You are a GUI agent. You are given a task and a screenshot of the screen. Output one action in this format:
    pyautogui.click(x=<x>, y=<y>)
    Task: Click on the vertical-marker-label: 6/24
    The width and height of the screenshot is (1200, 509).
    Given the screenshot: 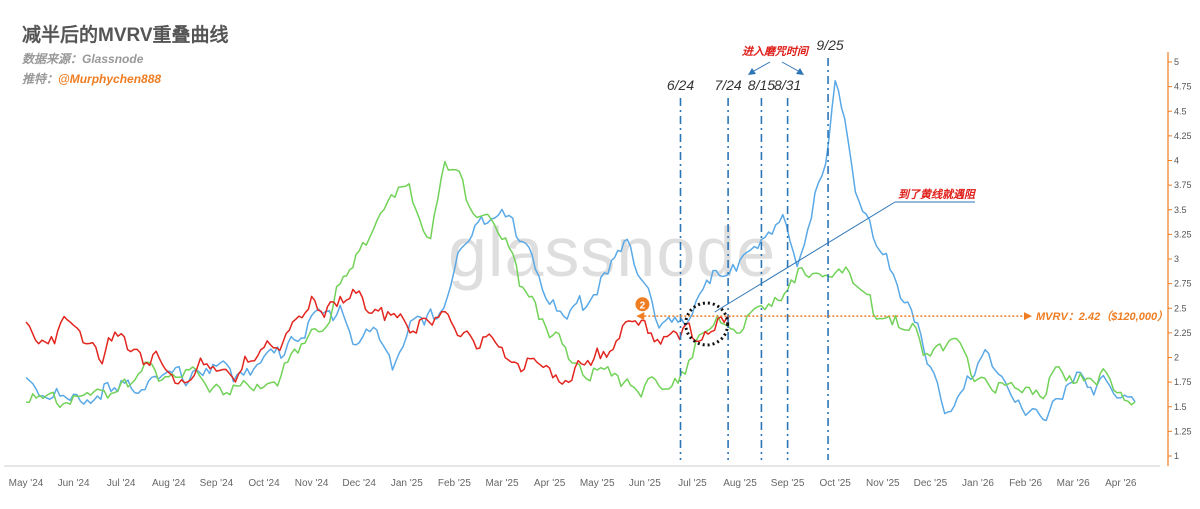 What is the action you would take?
    pyautogui.click(x=680, y=85)
    